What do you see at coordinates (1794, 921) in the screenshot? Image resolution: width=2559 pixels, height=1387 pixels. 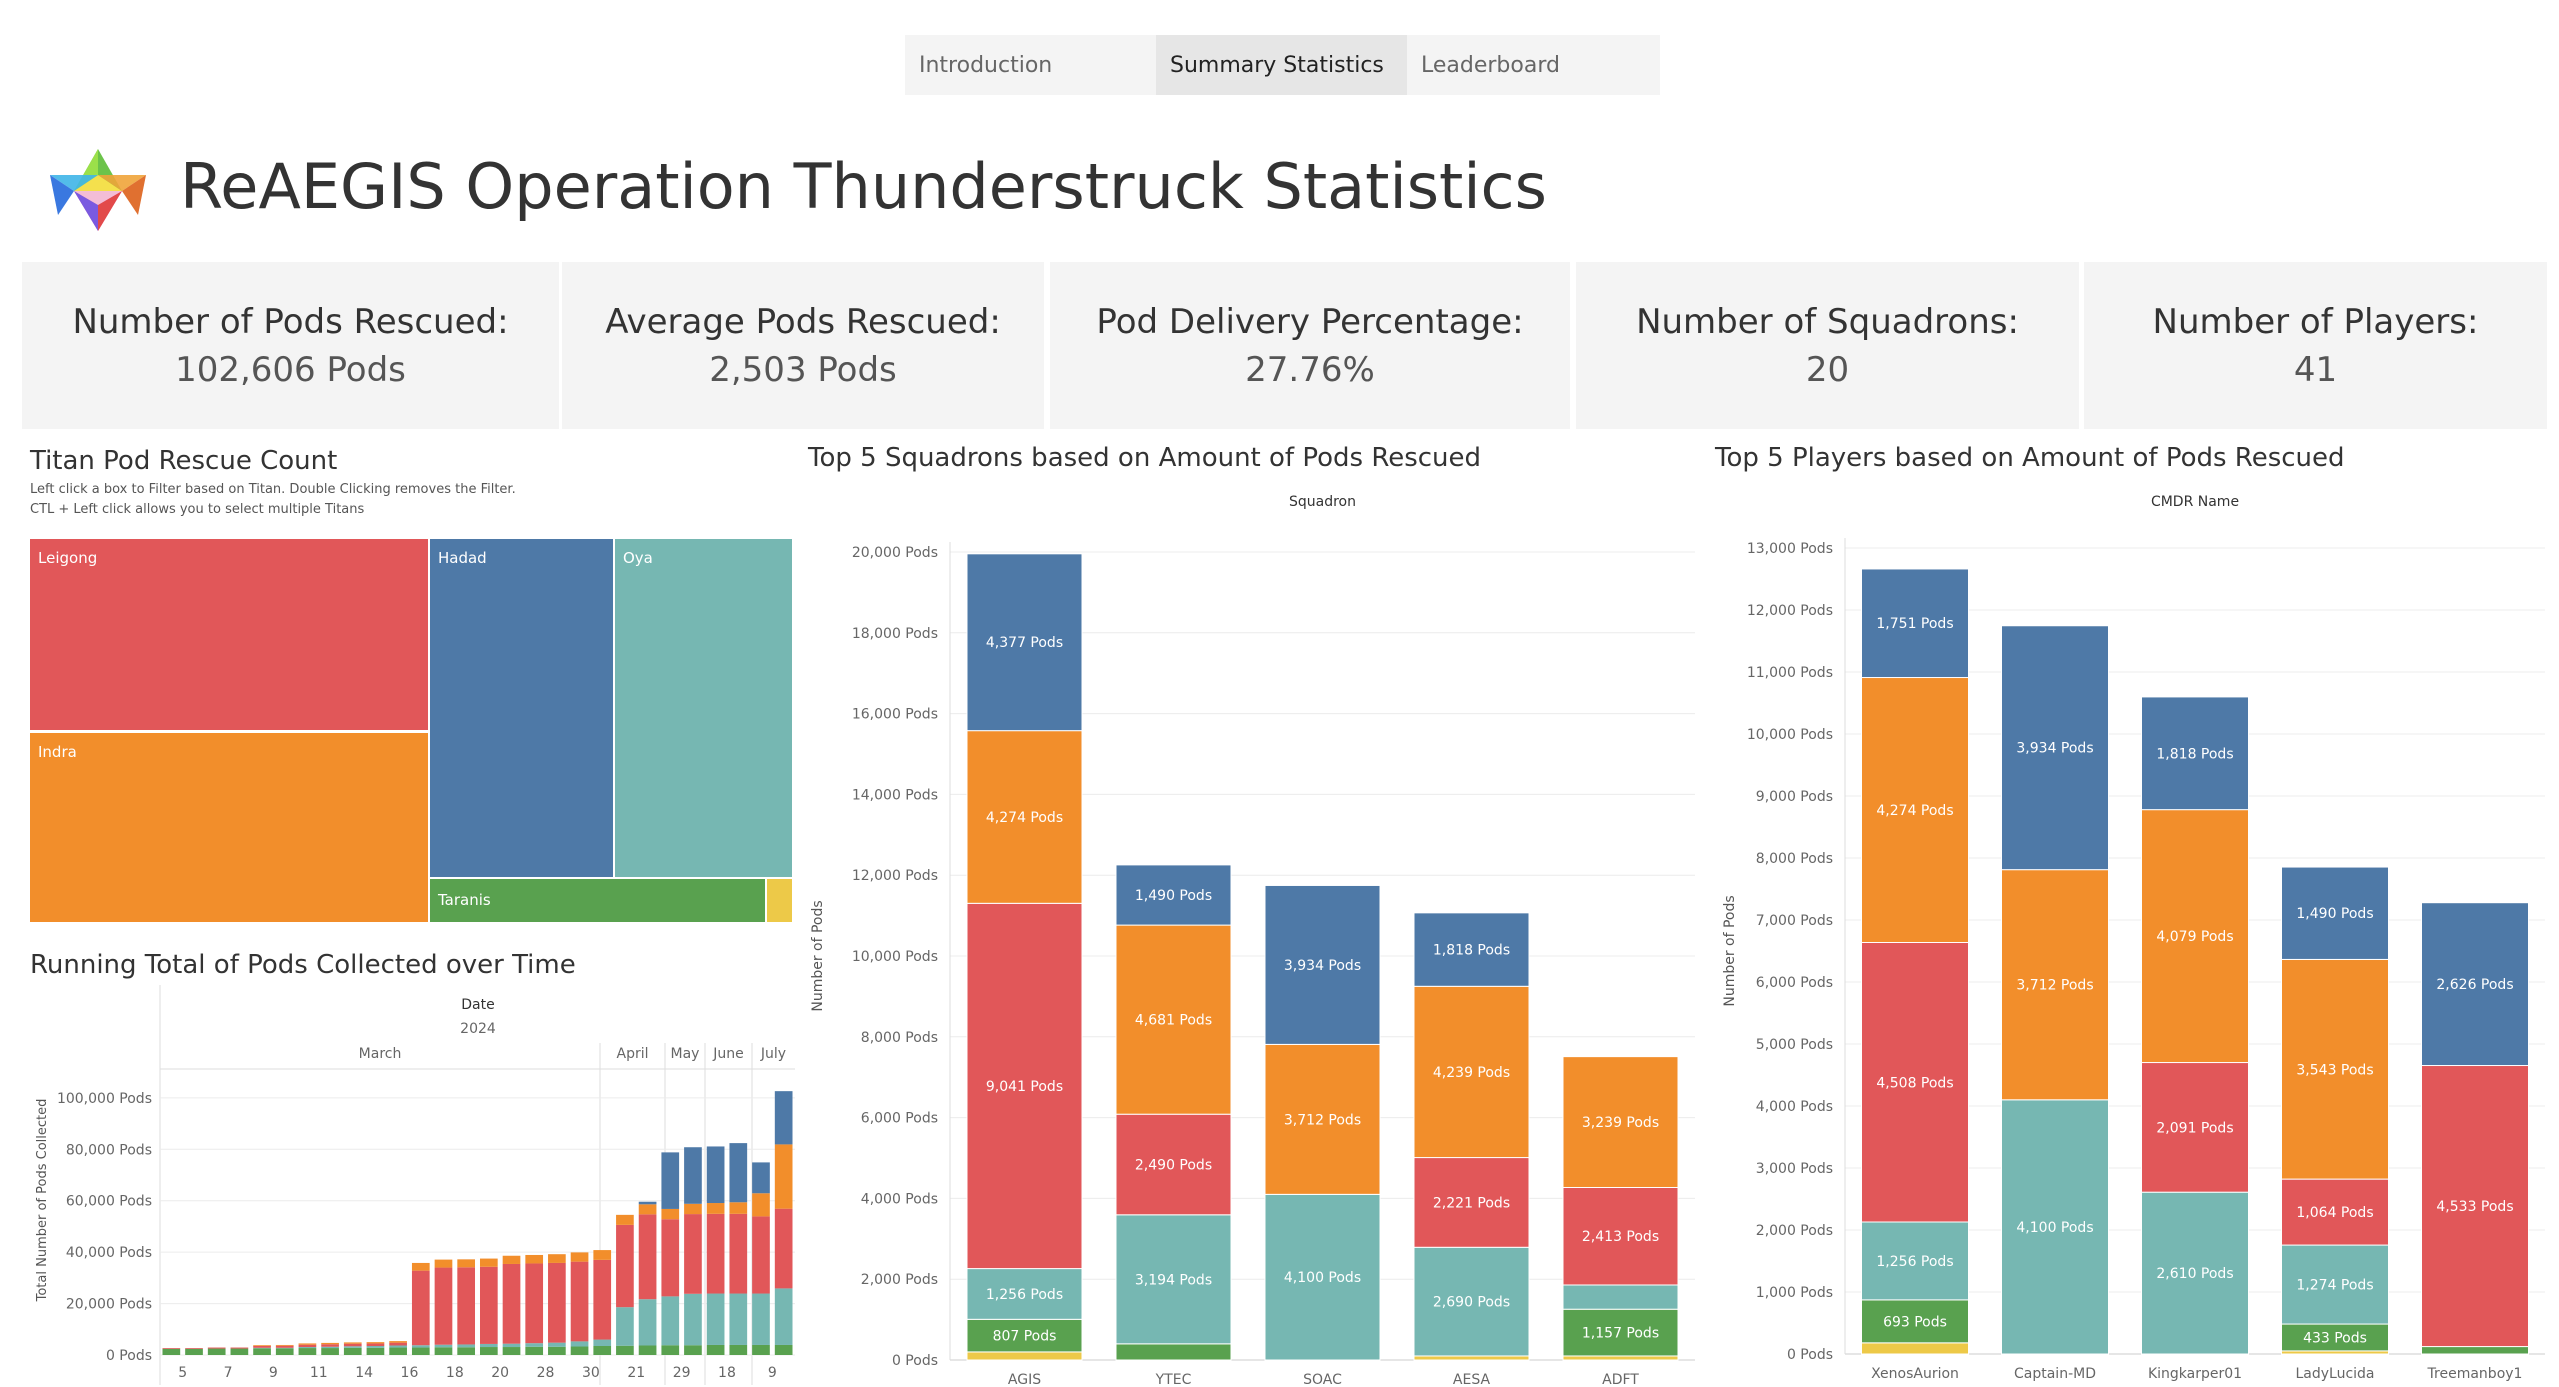 I see `y-tick-label: 7,000 Pods` at bounding box center [1794, 921].